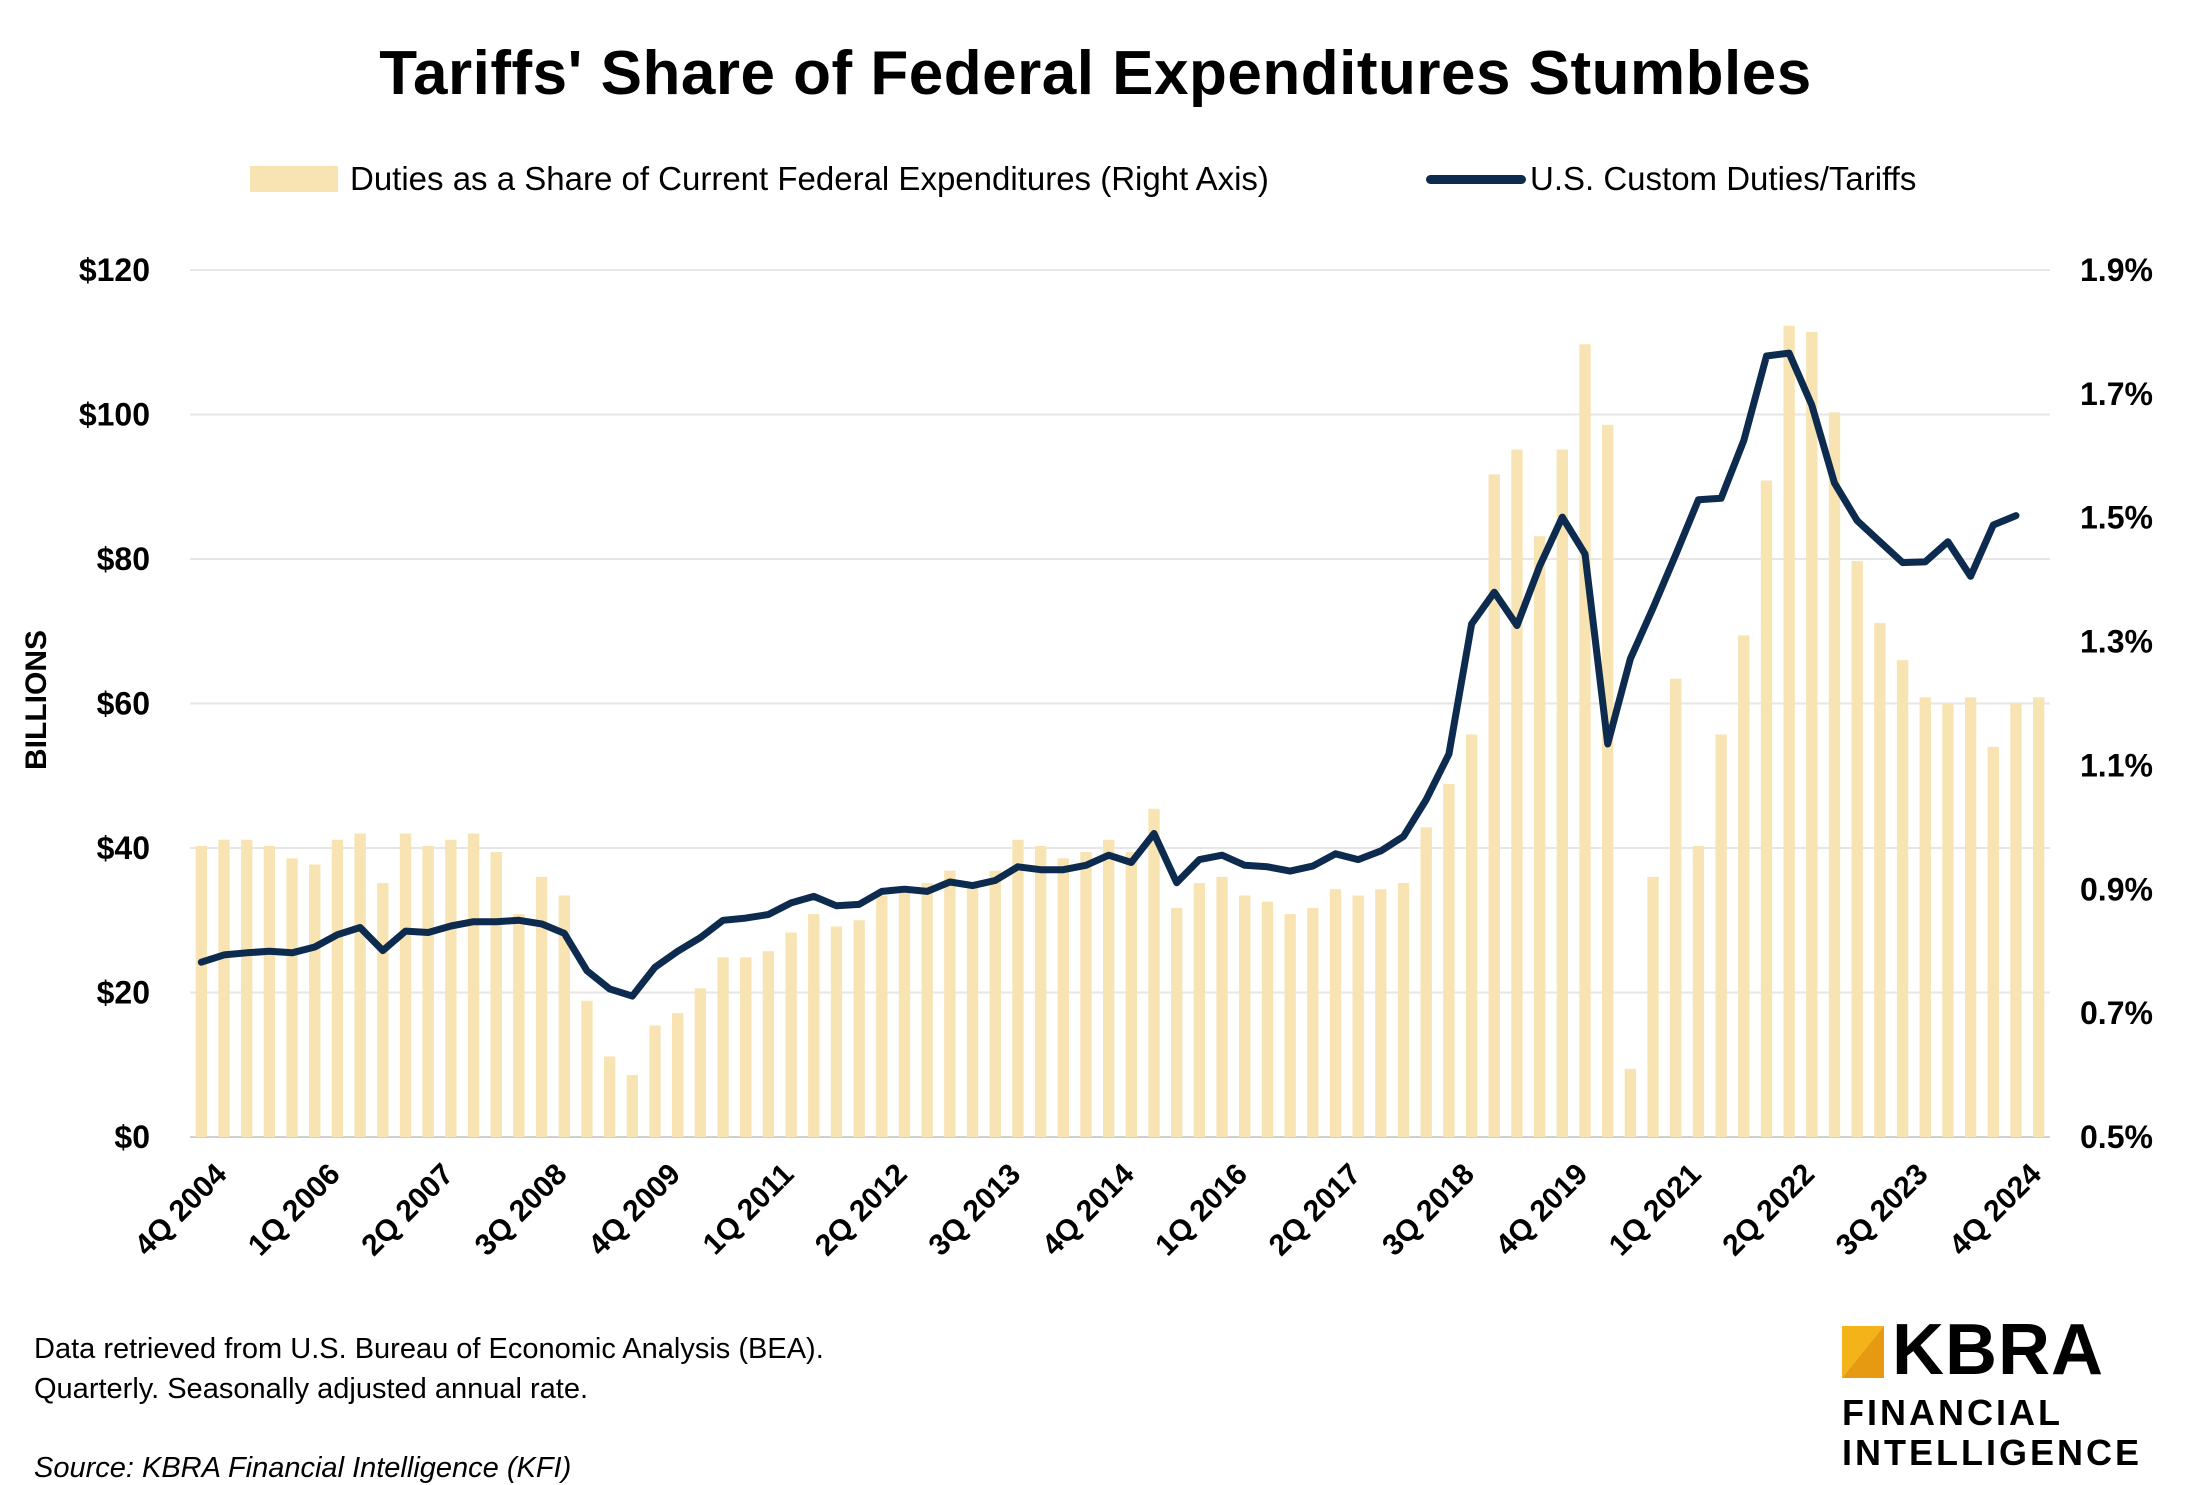 The width and height of the screenshot is (2191, 1485). What do you see at coordinates (1655, 1210) in the screenshot?
I see `x-axis-tick-label: 1Q 2021` at bounding box center [1655, 1210].